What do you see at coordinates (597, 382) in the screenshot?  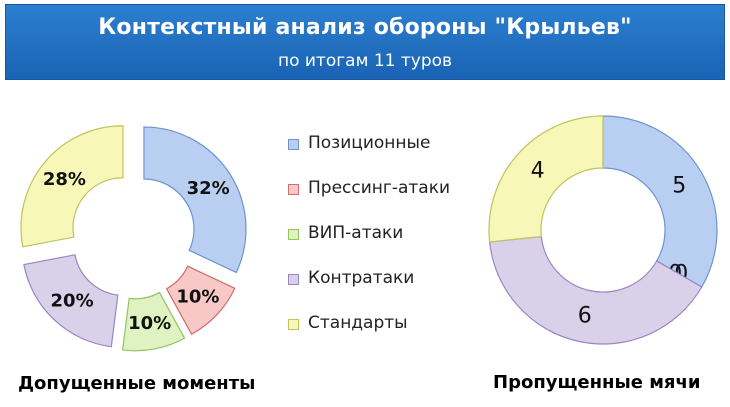 I see `chart-caption-goals: Пропущенные мячи` at bounding box center [597, 382].